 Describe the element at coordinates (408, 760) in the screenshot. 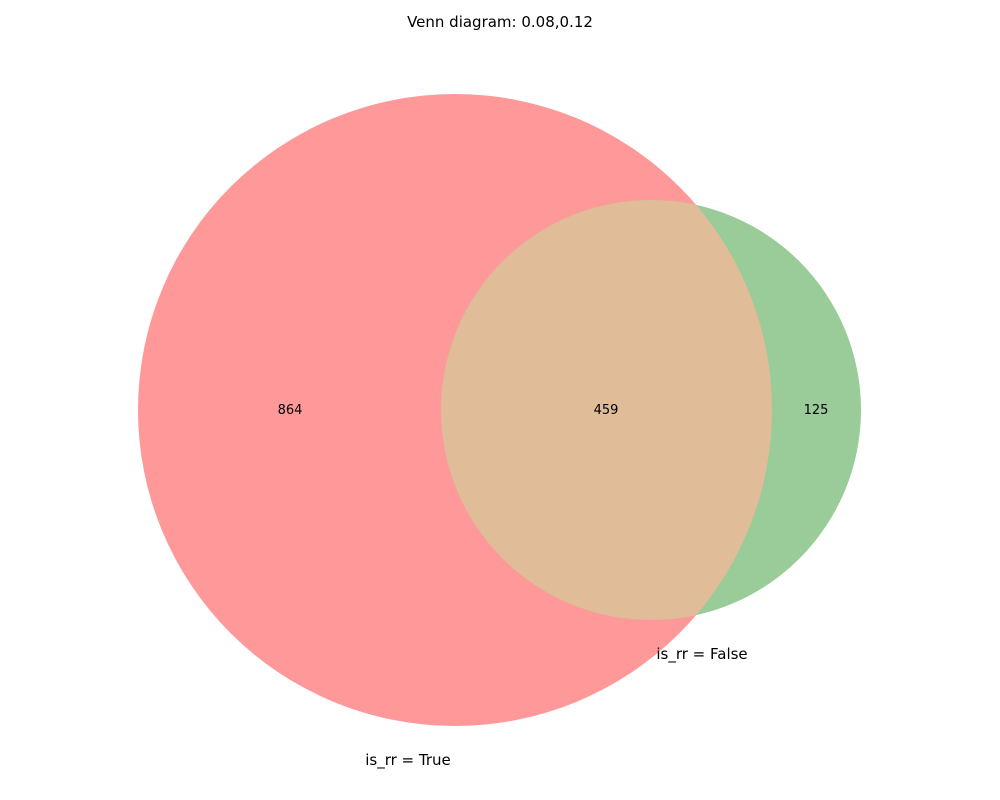

I see `set-label-true: is_rr = True` at that location.